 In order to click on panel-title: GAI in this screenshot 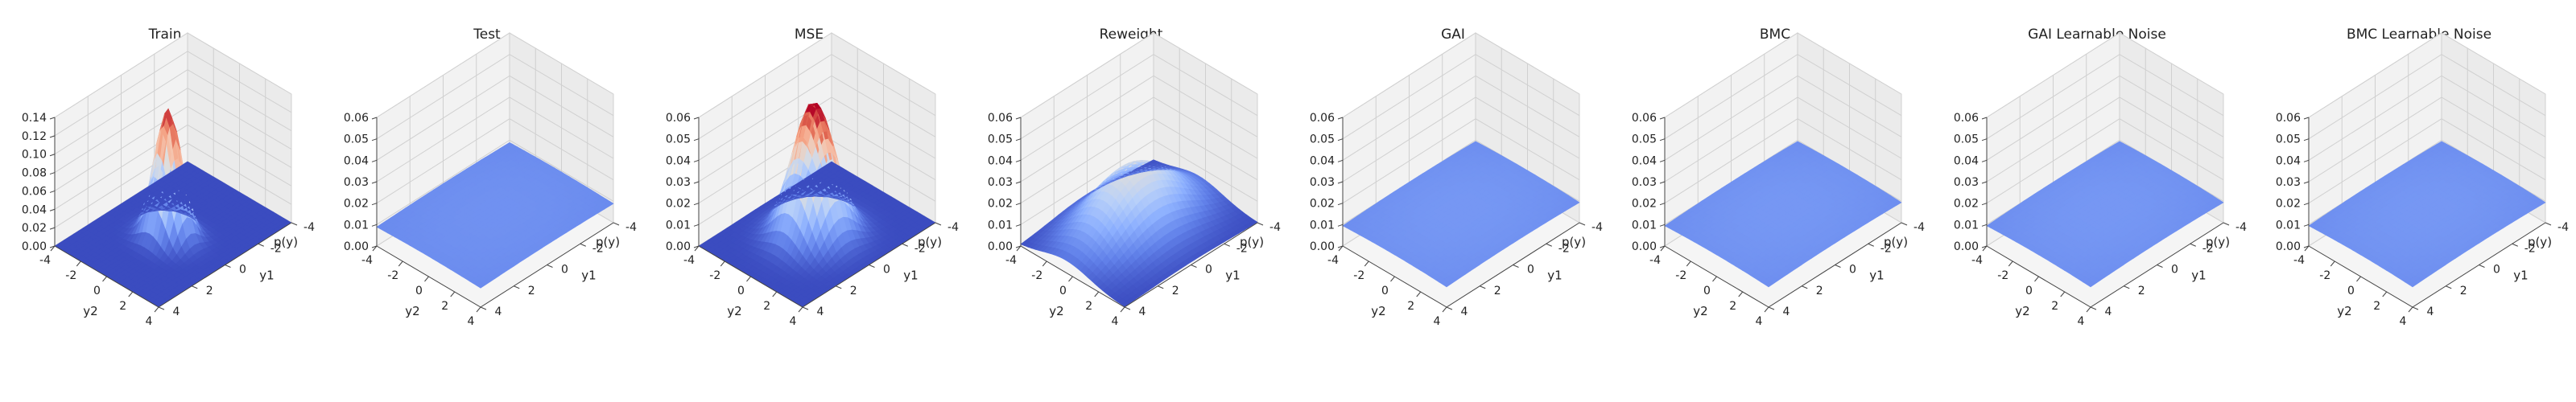, I will do `click(1453, 35)`.